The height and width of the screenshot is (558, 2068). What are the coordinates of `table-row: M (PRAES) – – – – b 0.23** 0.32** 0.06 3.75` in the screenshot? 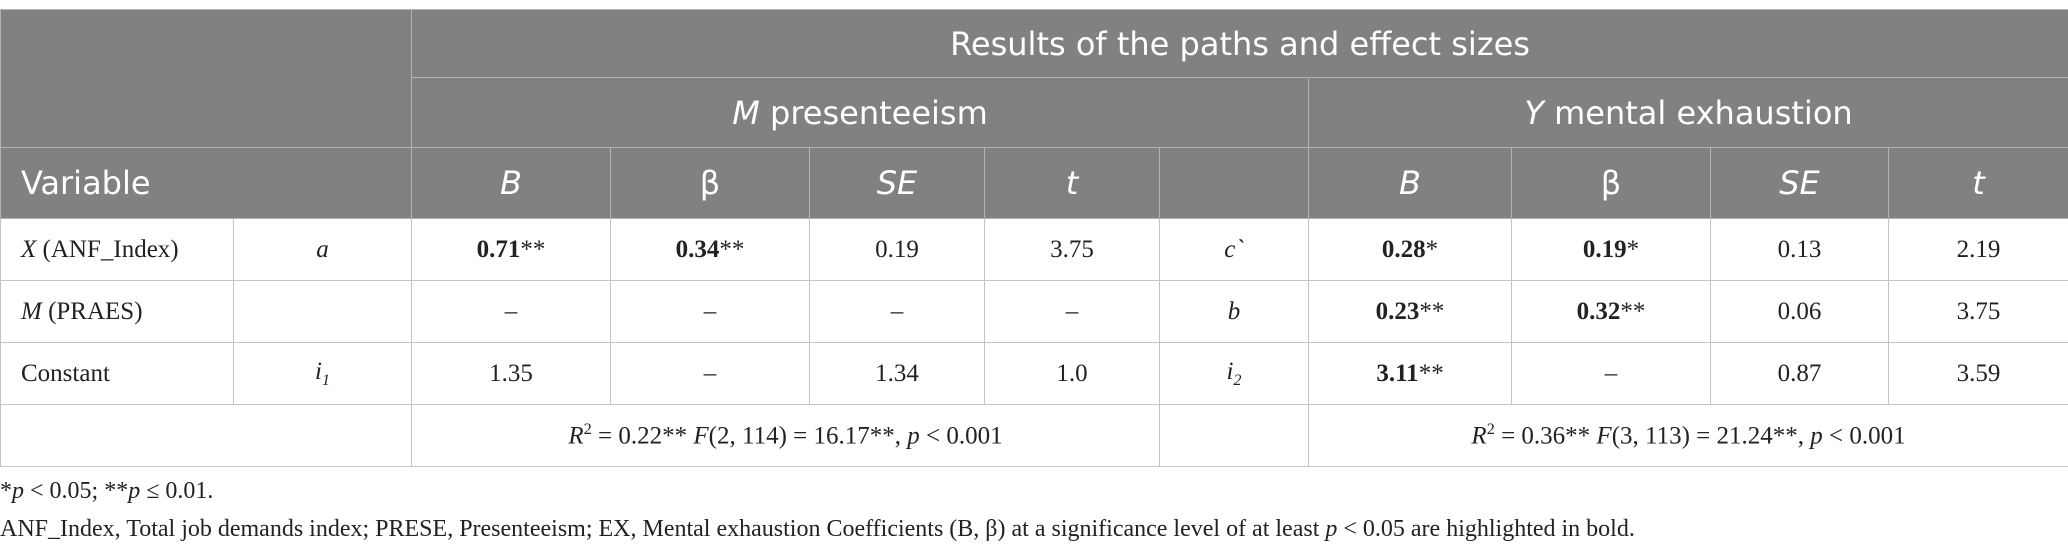 It's located at (1034, 311).